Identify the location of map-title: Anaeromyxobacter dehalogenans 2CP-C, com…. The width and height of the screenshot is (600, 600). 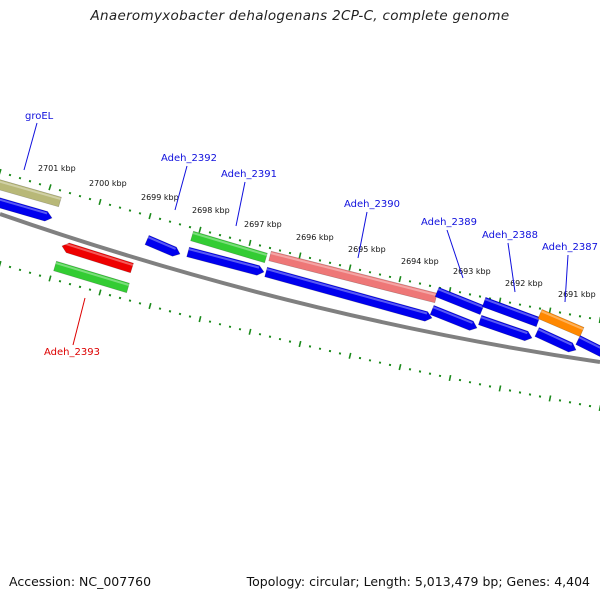
(300, 16).